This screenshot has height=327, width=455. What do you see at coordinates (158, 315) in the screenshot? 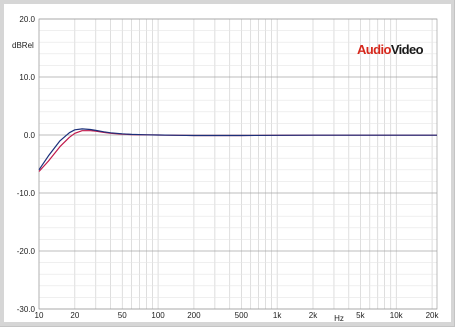
I see `x-tick-label: 100` at bounding box center [158, 315].